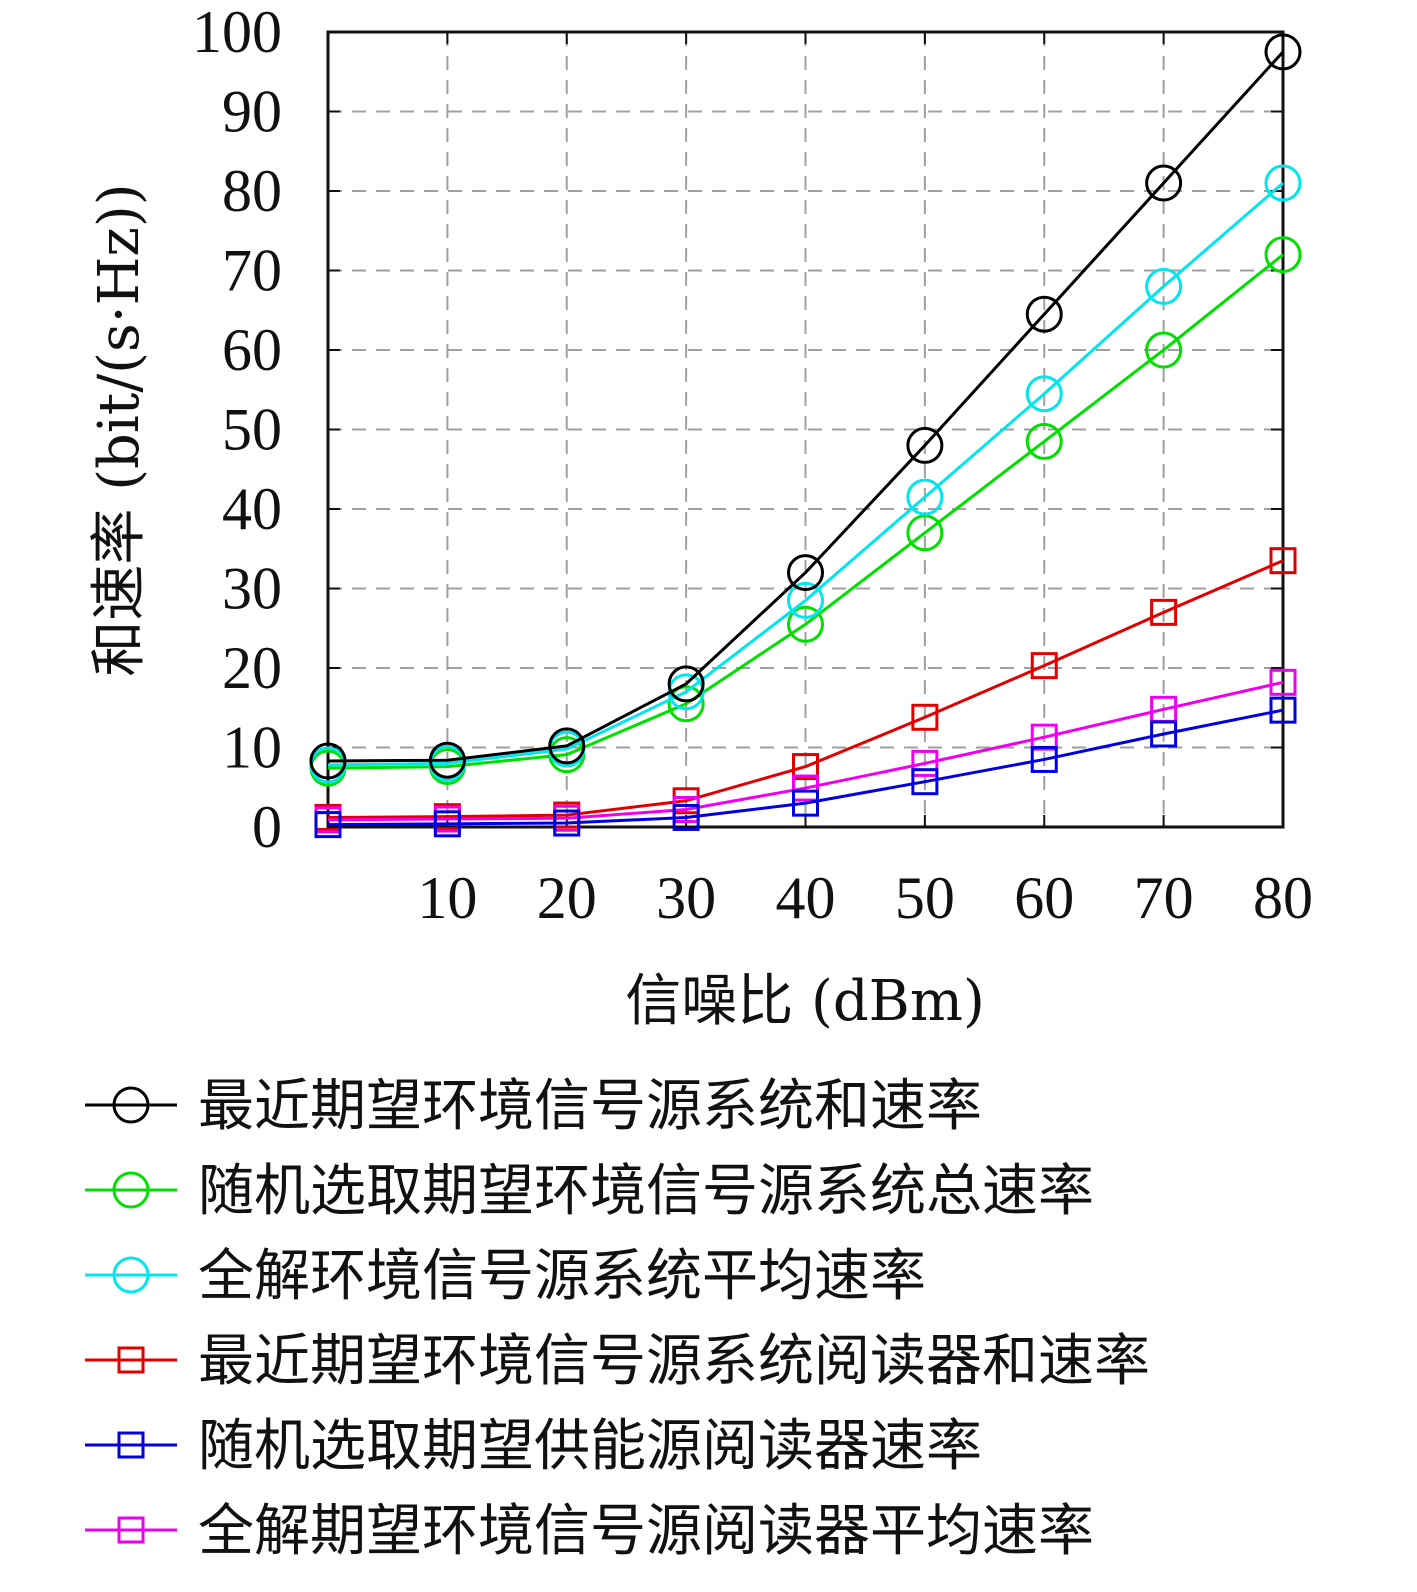 The height and width of the screenshot is (1592, 1417). Describe the element at coordinates (562, 1276) in the screenshot. I see `legend-label: 全解环境信号源系统平均速率` at that location.